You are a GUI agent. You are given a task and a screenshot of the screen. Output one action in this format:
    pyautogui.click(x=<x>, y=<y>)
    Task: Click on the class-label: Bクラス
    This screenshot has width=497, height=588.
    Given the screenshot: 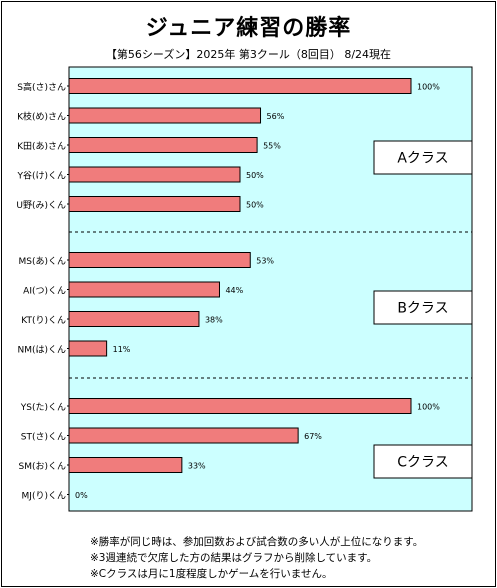 What is the action you would take?
    pyautogui.click(x=422, y=309)
    